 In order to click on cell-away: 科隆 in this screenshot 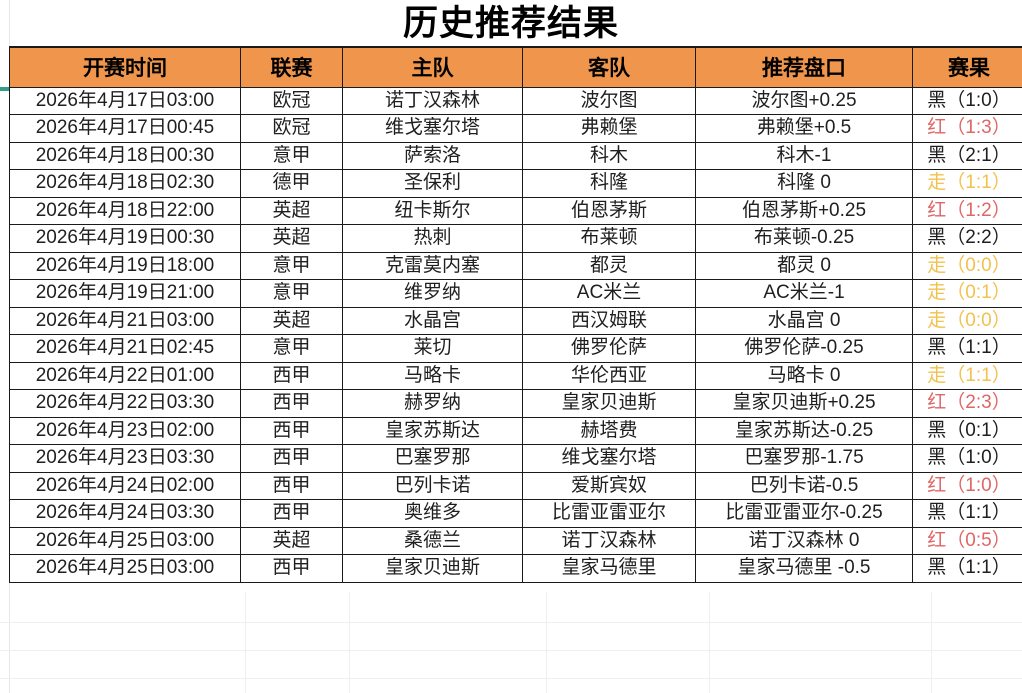, I will do `click(609, 183)`.